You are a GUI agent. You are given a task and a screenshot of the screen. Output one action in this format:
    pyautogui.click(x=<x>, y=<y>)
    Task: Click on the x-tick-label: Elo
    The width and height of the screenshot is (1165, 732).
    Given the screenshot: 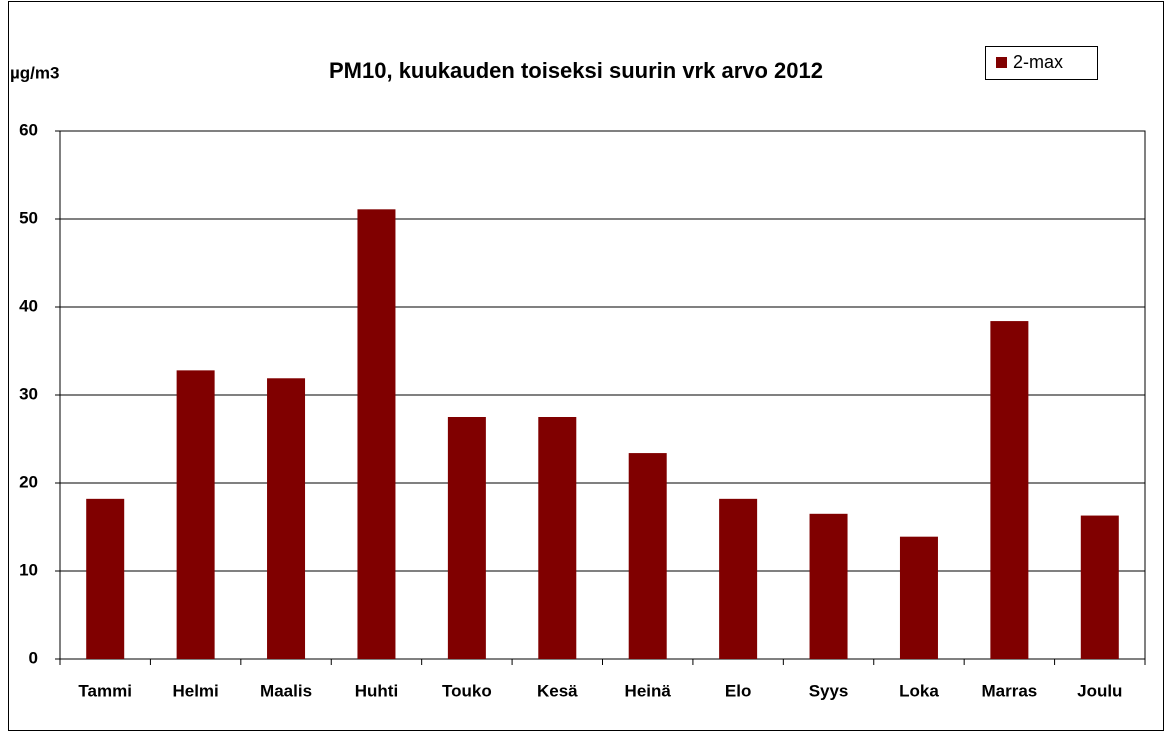 What is the action you would take?
    pyautogui.click(x=738, y=690)
    